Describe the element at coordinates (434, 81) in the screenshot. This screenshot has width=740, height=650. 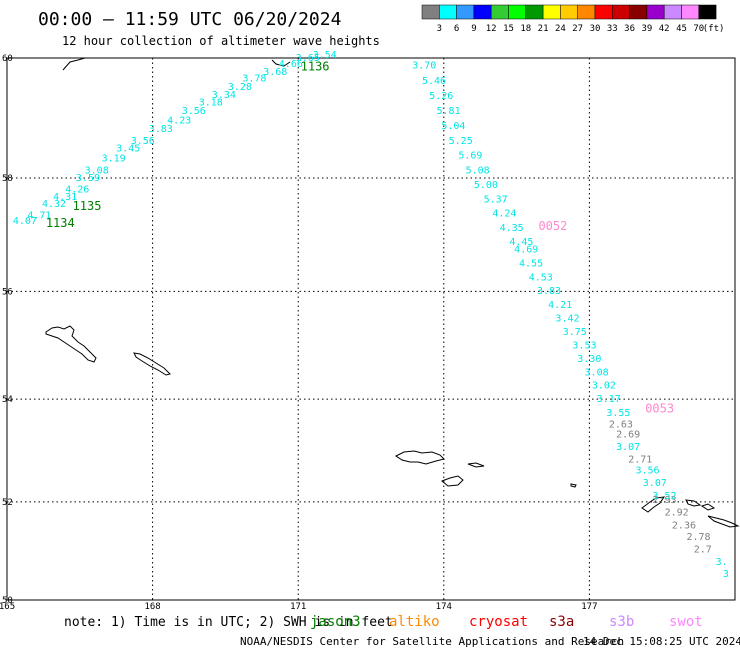
I see `wave-height-label: 5.46` at that location.